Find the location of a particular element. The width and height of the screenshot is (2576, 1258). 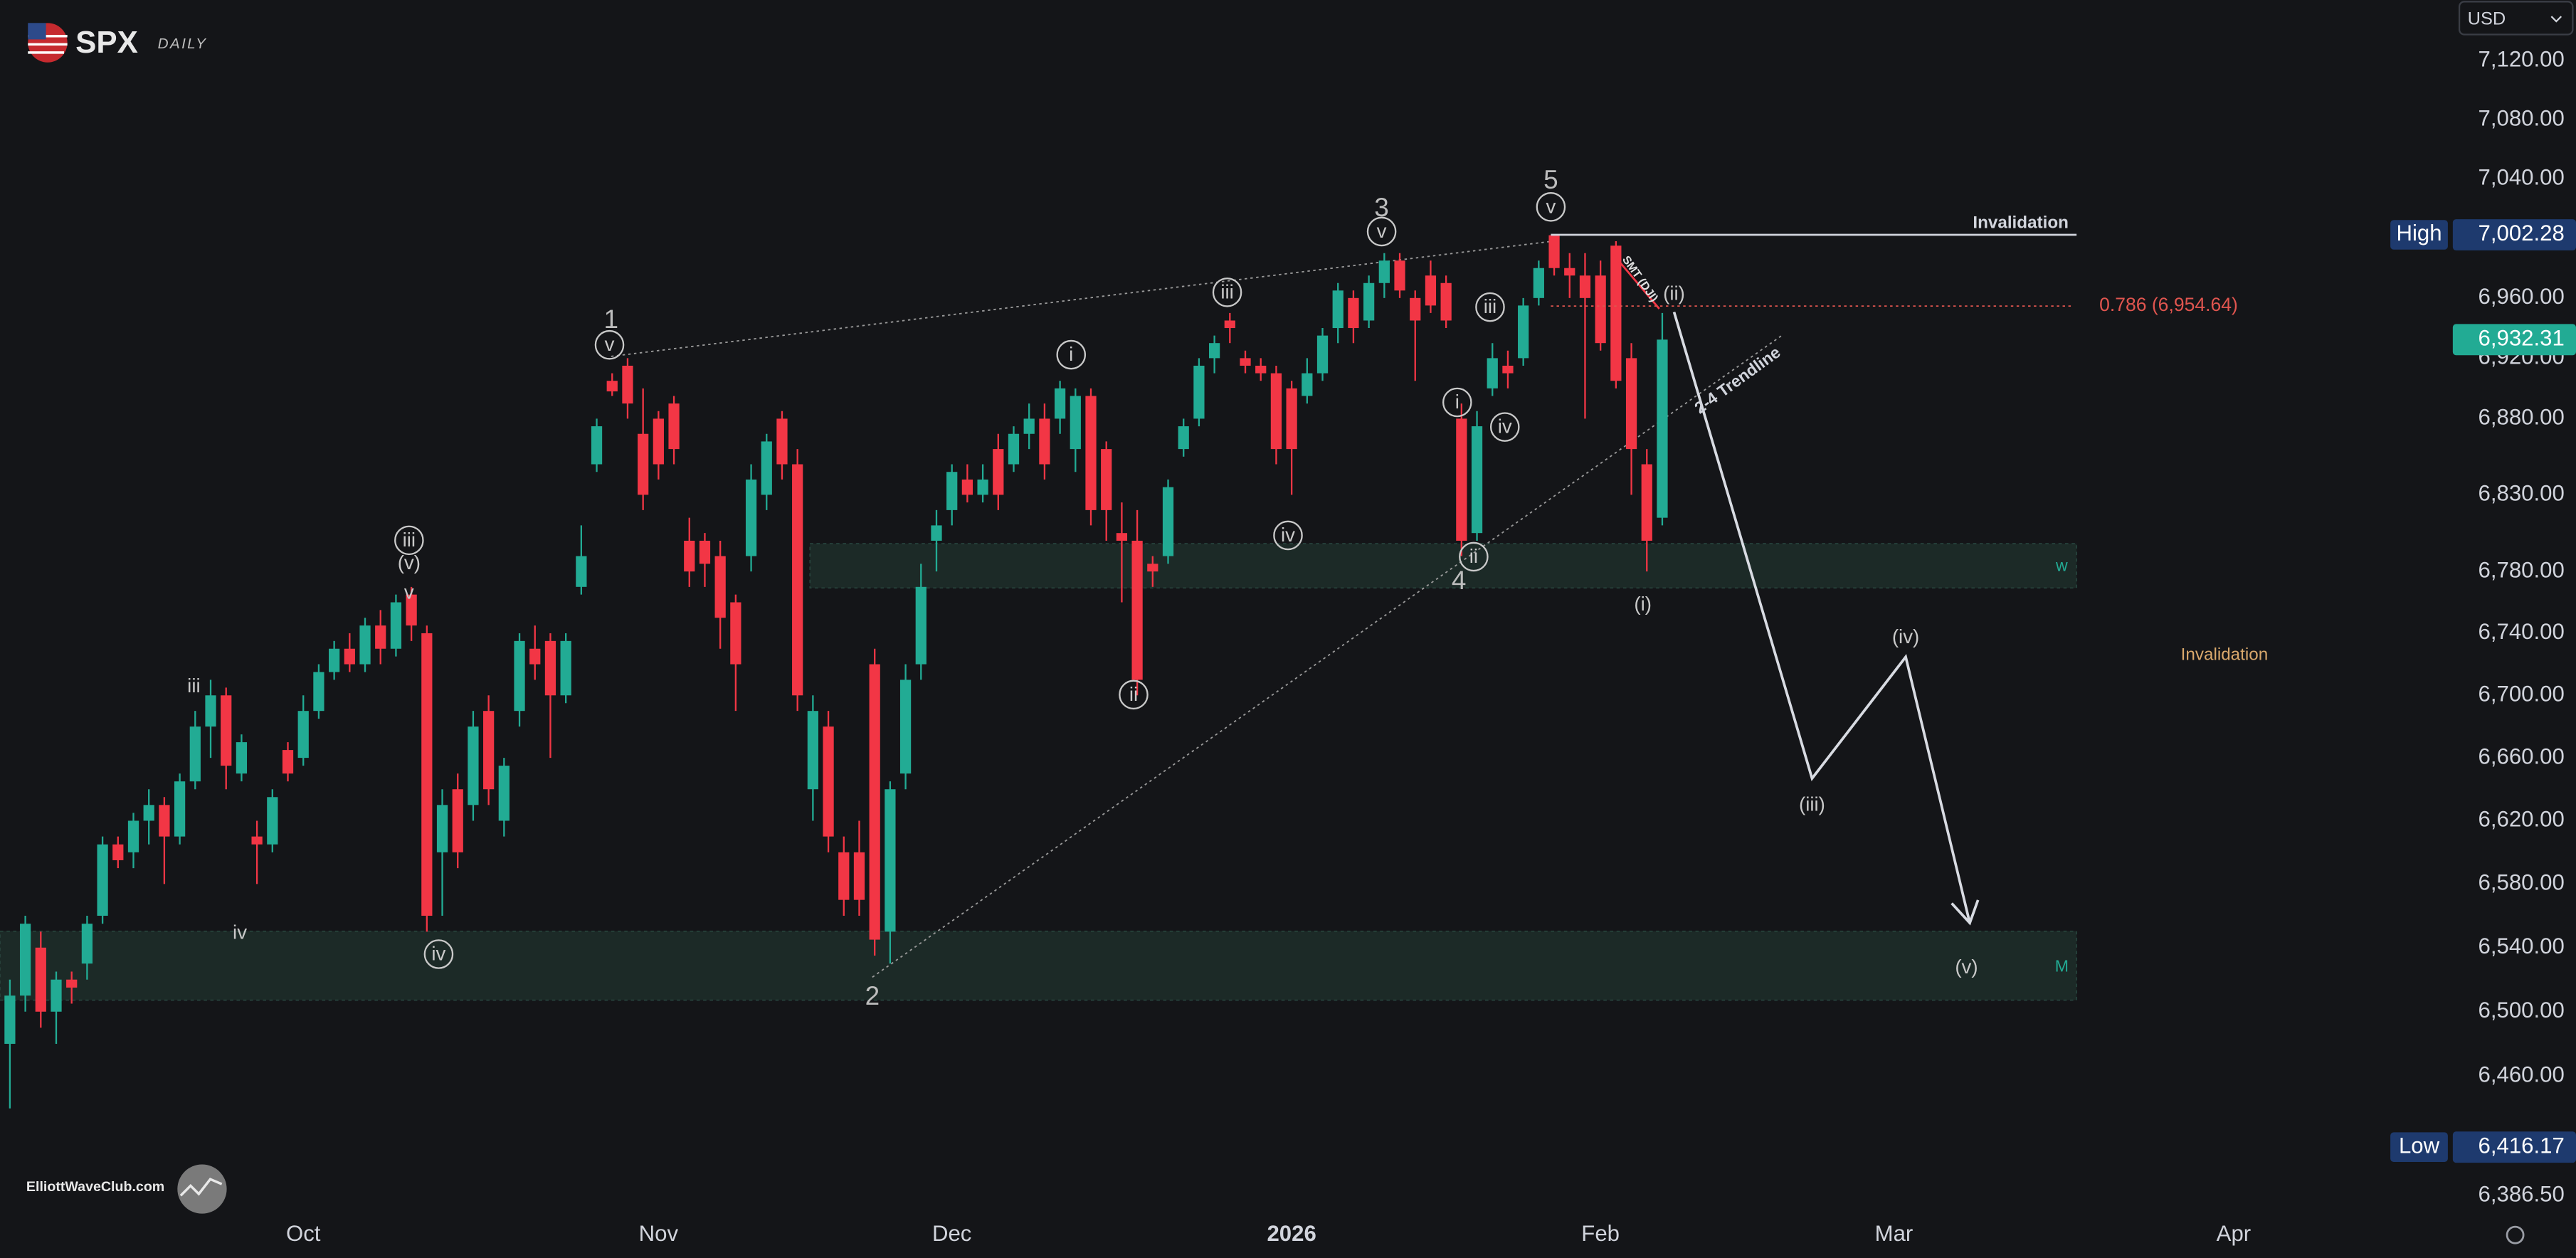

wave-label: i is located at coordinates (1457, 402).